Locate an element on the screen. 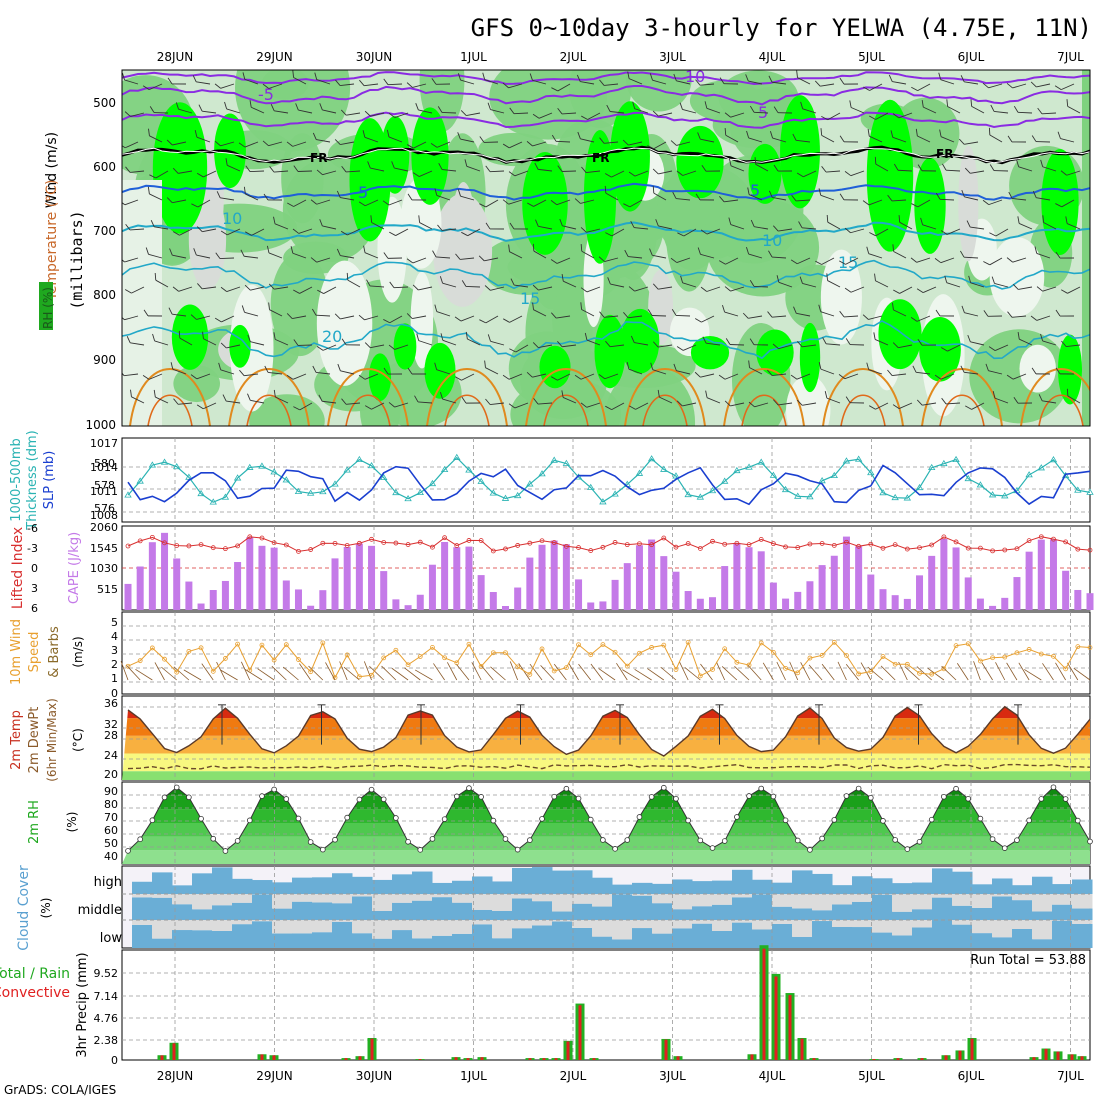  temp-line is located at coordinates (609, 731).